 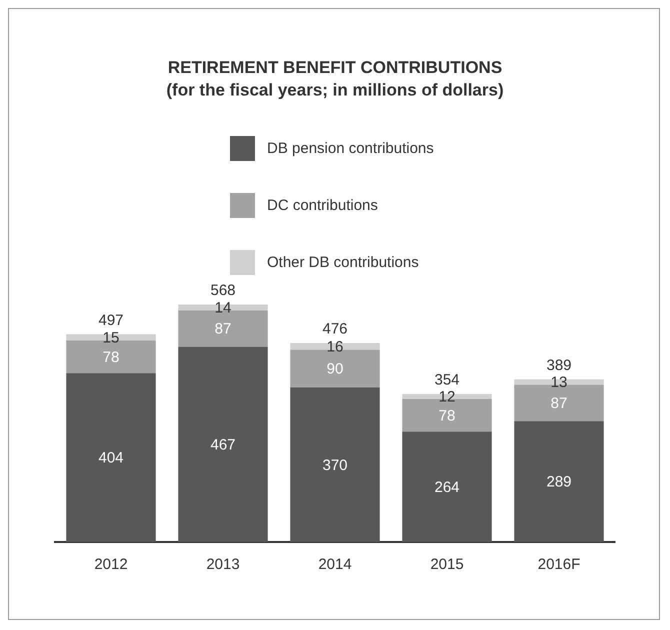 I want to click on data-label: 16, so click(x=335, y=347).